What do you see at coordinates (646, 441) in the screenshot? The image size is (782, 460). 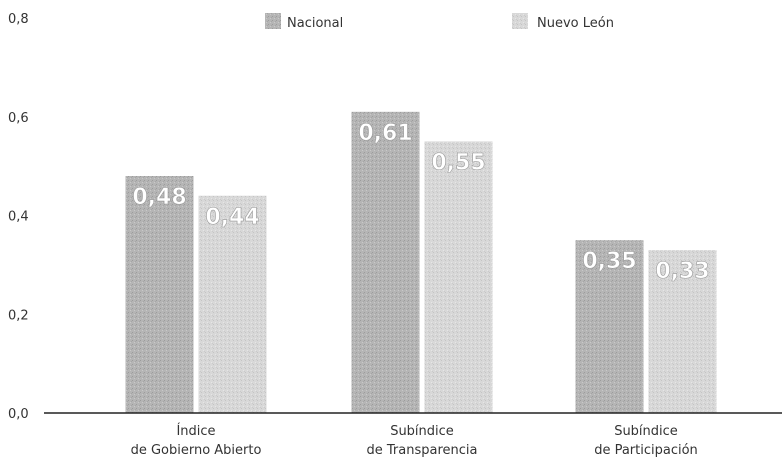 I see `x-category-label: Subíndice de Participación` at bounding box center [646, 441].